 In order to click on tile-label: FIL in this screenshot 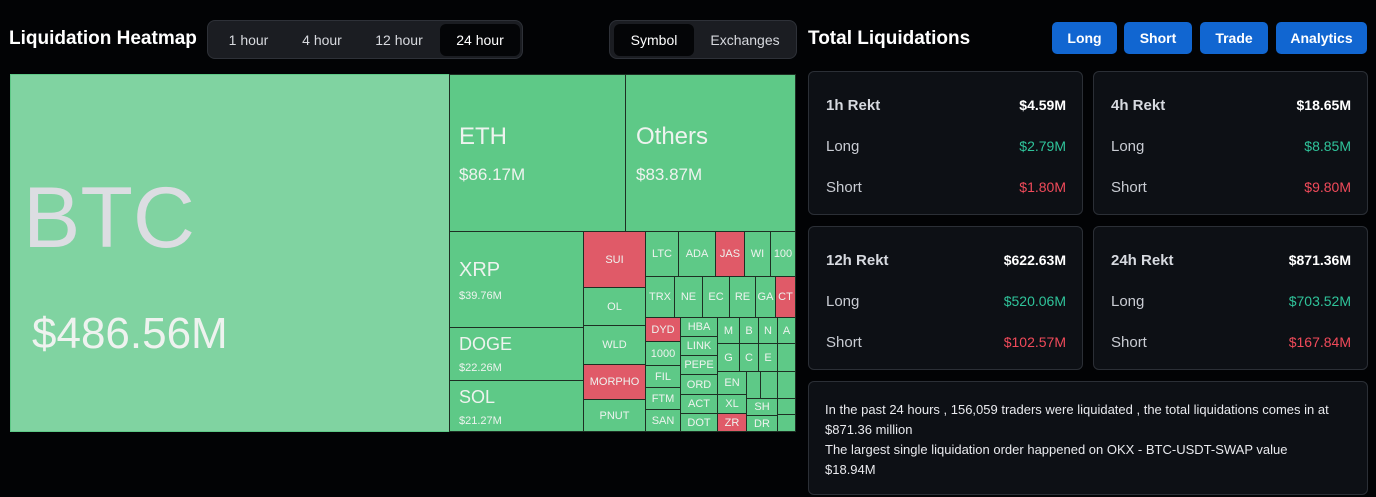, I will do `click(663, 376)`.